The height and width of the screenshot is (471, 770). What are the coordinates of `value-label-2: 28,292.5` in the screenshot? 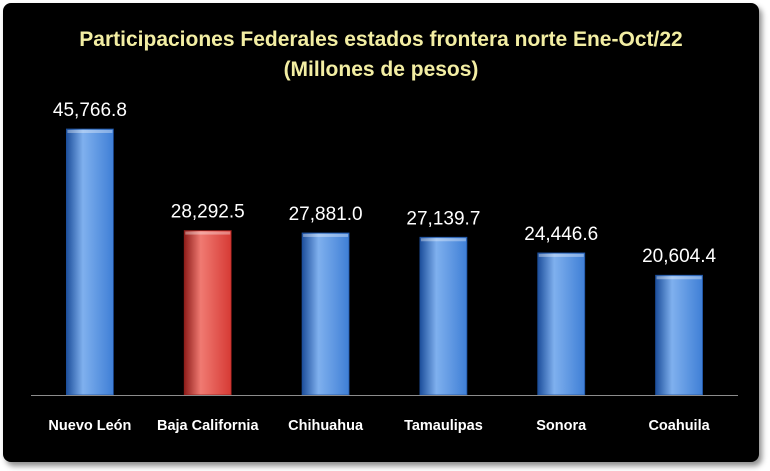 It's located at (208, 212).